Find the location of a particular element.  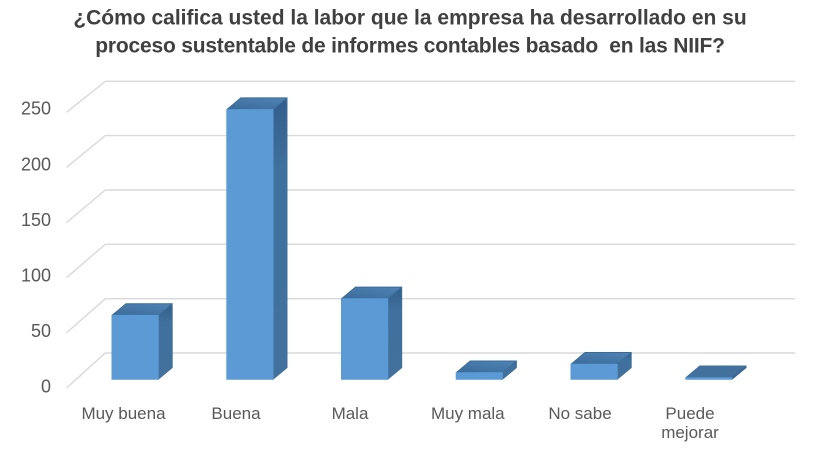

svg-text: Mala is located at coordinates (350, 413).